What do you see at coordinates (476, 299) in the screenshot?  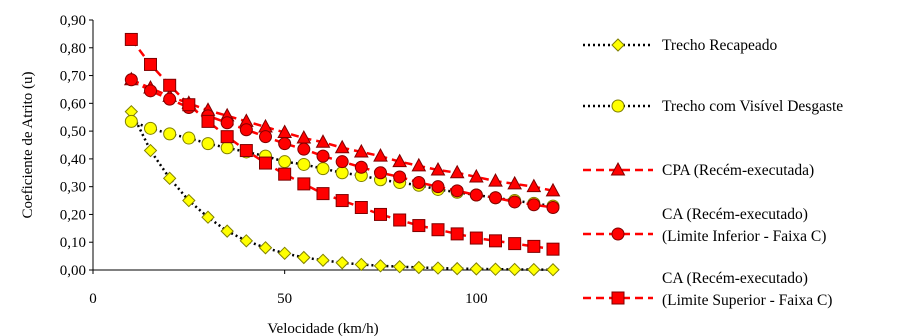 I see `x-tick-label: 100` at bounding box center [476, 299].